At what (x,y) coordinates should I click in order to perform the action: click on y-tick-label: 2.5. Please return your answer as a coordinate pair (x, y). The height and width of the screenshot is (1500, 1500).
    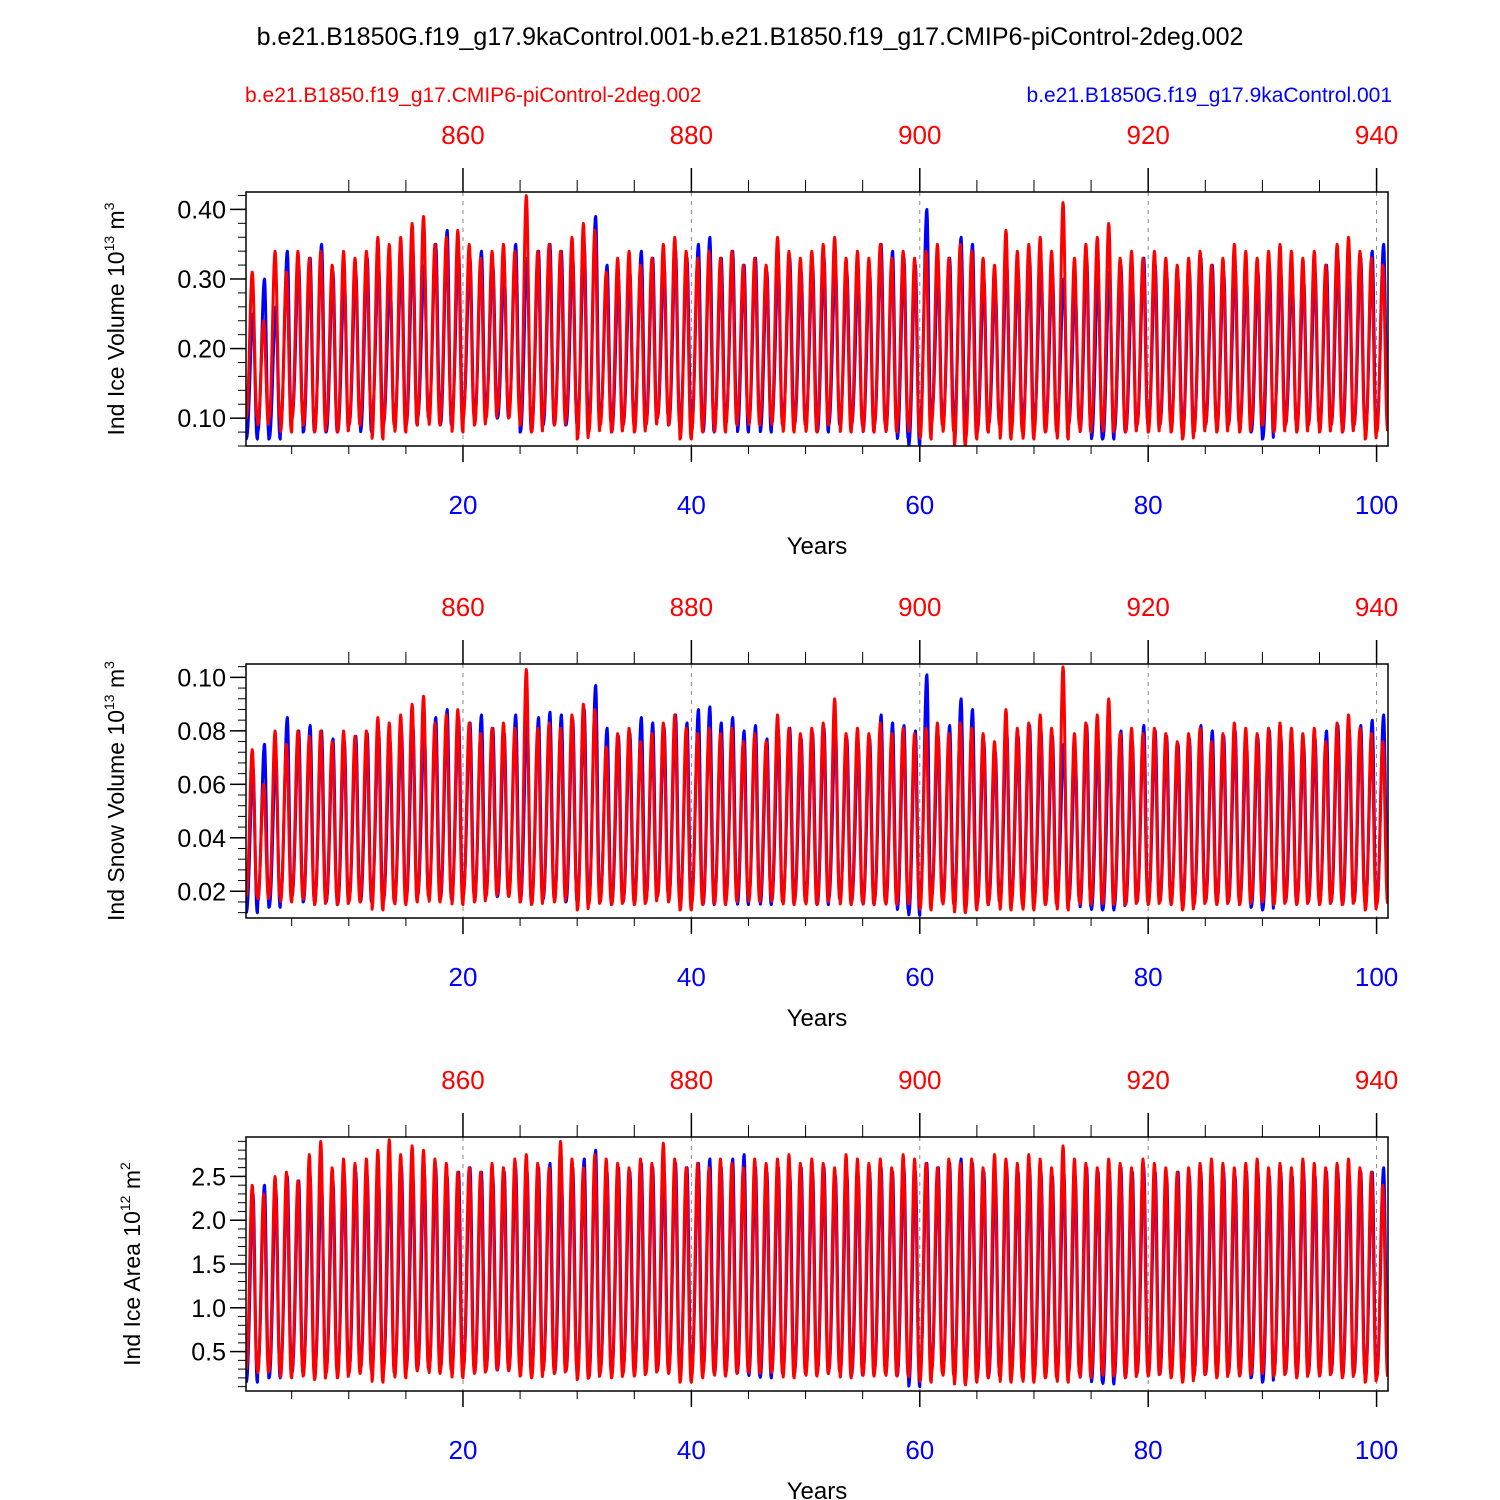
    Looking at the image, I should click on (208, 1177).